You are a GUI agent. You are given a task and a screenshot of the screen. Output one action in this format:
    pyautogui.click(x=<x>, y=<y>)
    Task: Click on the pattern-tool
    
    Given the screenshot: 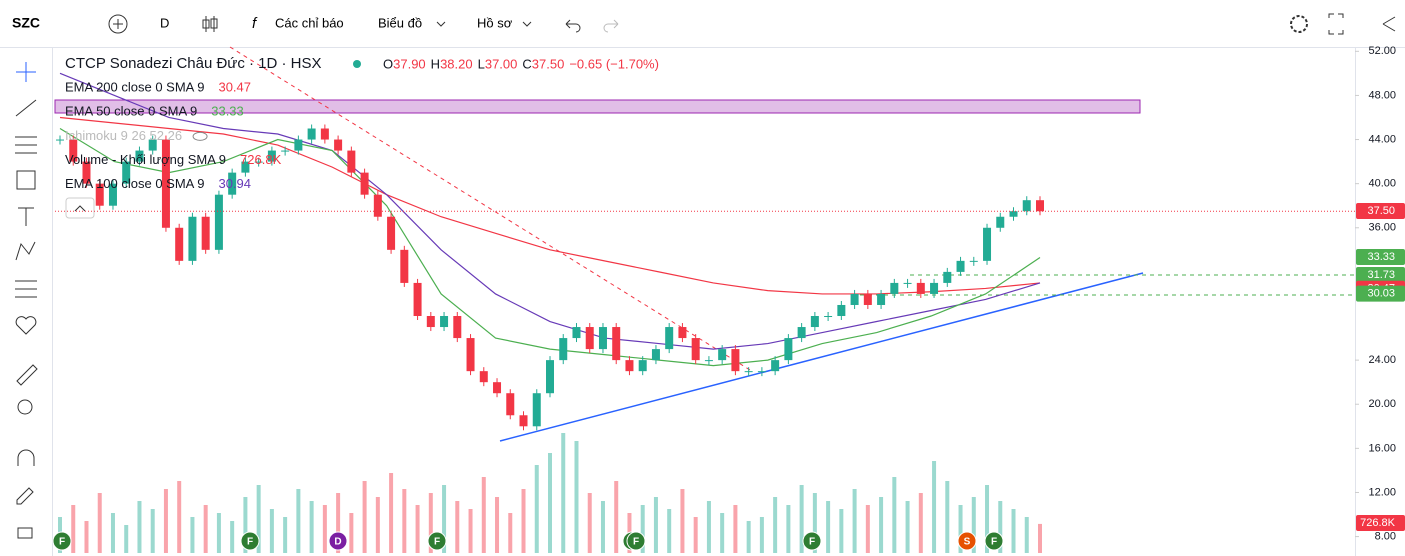 What is the action you would take?
    pyautogui.click(x=25, y=251)
    